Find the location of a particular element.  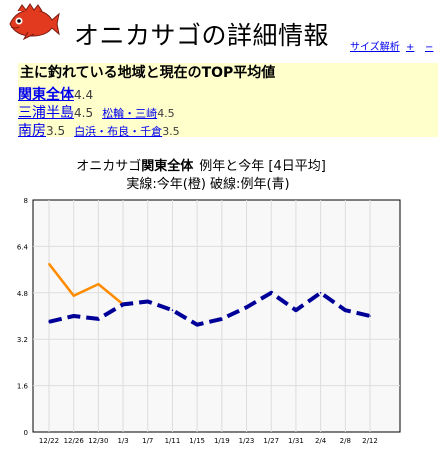

chart-title-period: 例年と今年 [4日平均] is located at coordinates (262, 166).